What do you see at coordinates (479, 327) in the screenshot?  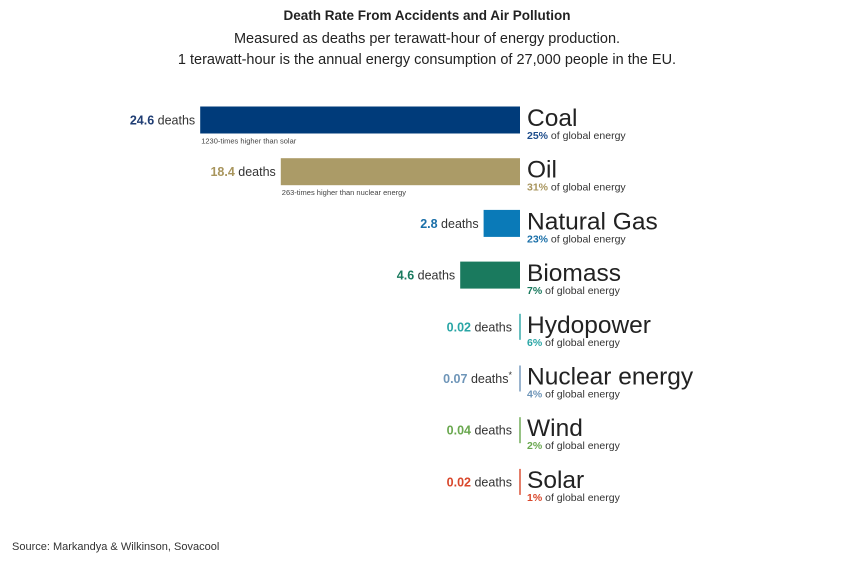 I see `value-label-hydopower: 0.02 deaths` at bounding box center [479, 327].